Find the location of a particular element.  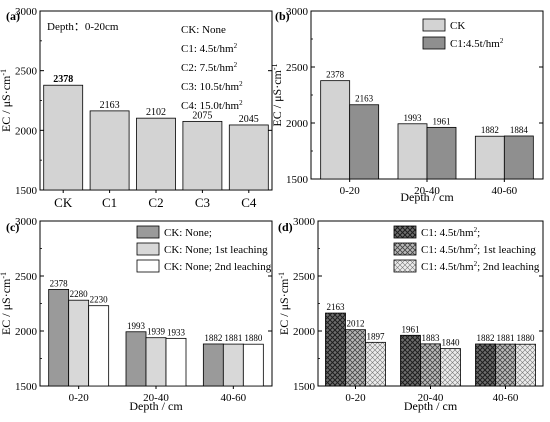

legend-entry: C3: 10.5t/hm2 is located at coordinates (212, 86).